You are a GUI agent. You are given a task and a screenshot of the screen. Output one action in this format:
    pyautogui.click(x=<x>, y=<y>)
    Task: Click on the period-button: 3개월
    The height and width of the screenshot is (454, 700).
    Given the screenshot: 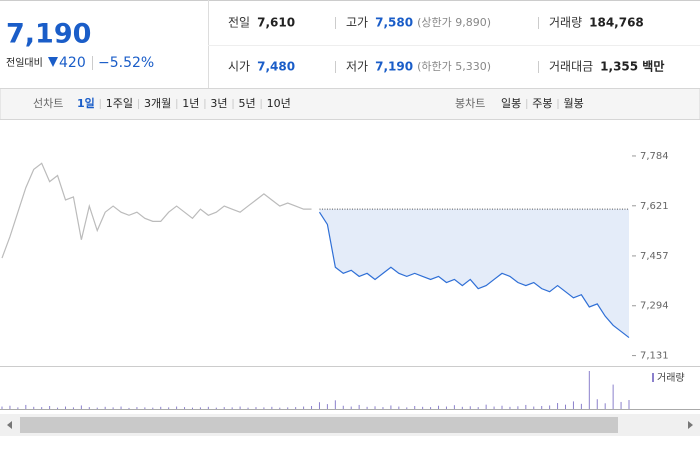 What is the action you would take?
    pyautogui.click(x=157, y=103)
    